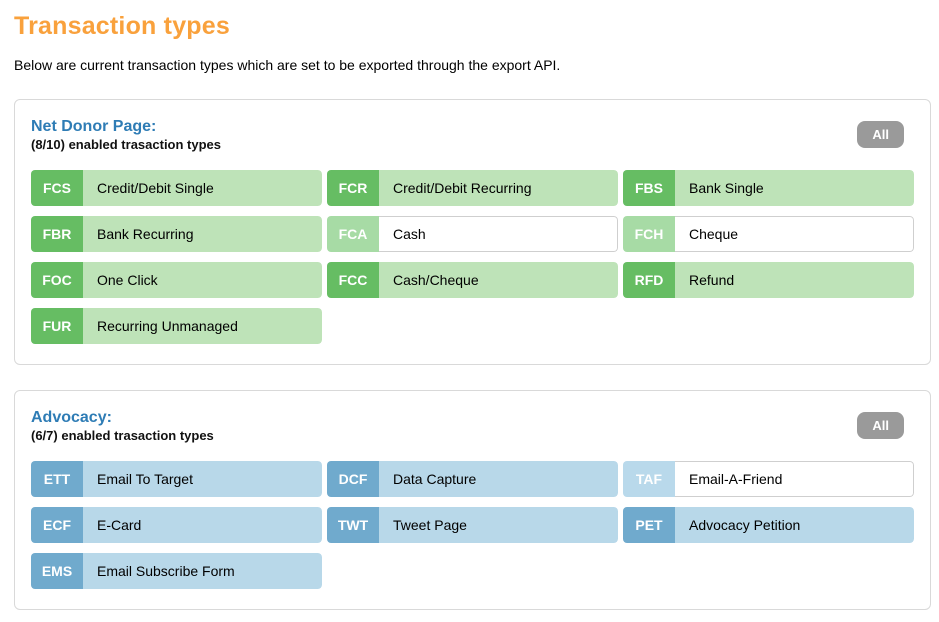 This screenshot has height=622, width=939. I want to click on transaction-type-badge: FCS Credit/Debit Single, so click(176, 188).